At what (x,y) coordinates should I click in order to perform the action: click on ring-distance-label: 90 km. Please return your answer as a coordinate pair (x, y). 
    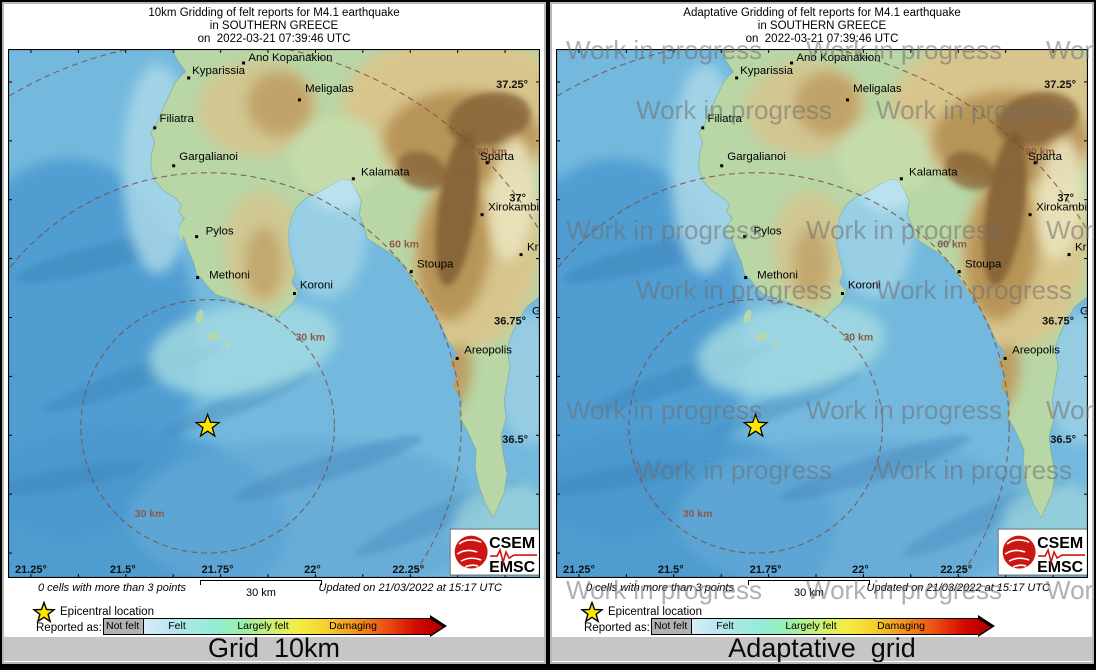
    Looking at the image, I should click on (492, 152).